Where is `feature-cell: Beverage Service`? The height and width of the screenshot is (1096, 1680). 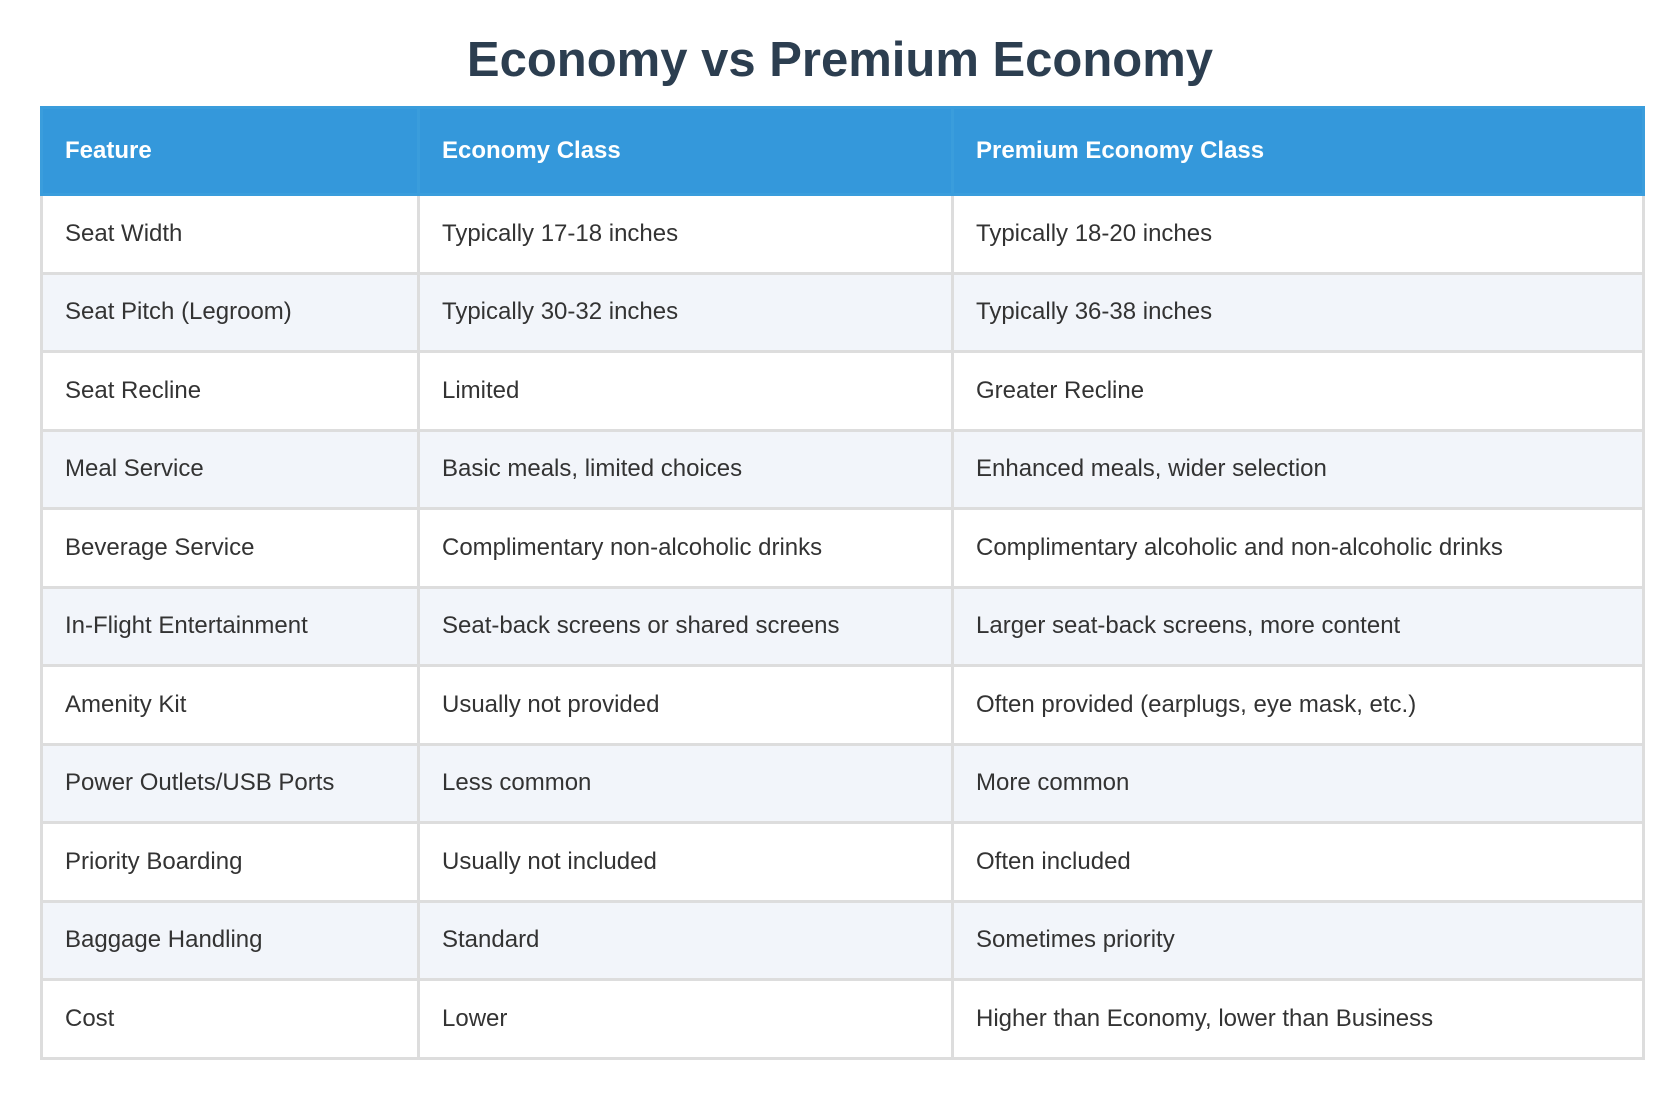
feature-cell: Beverage Service is located at coordinates (230, 548).